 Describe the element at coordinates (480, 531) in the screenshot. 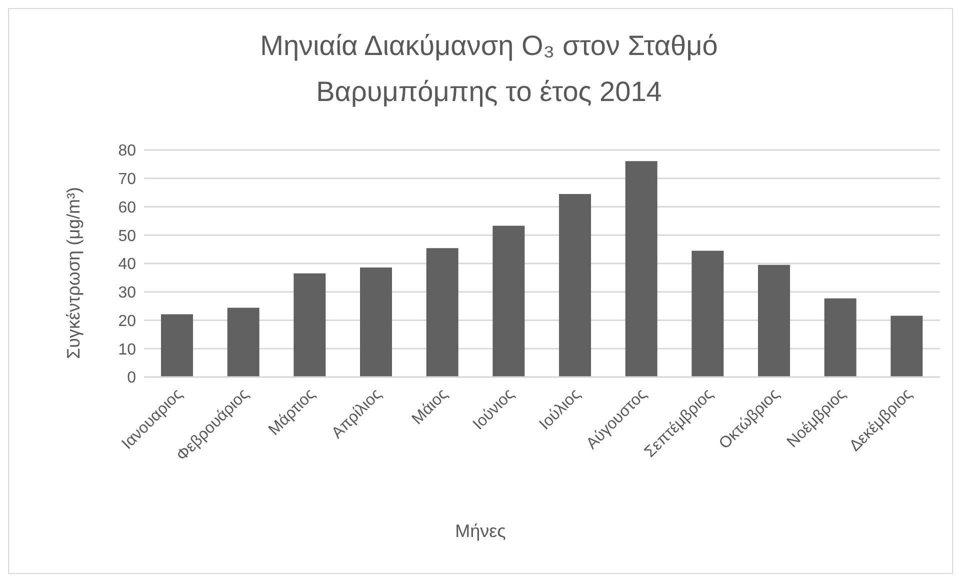

I see `x-axis-title: Μήνες` at that location.